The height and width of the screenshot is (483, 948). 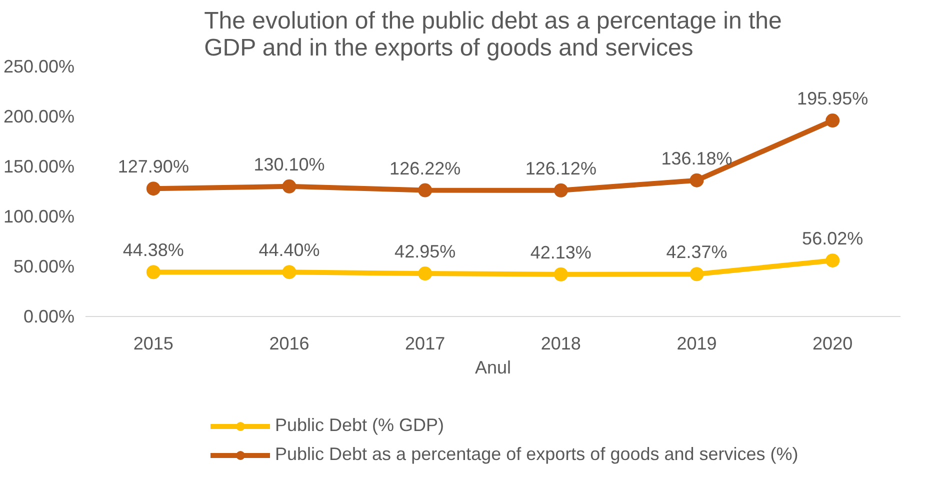 I want to click on legend-label: Public Debt as a percentage of exports of goods and services (%), so click(x=536, y=454).